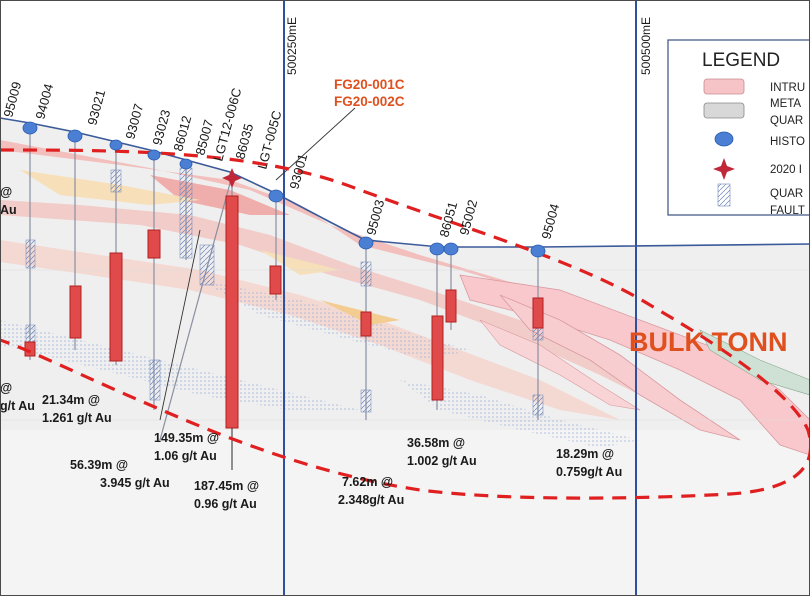  Describe the element at coordinates (369, 101) in the screenshot. I see `new-hole-label: FG20-002C` at that location.